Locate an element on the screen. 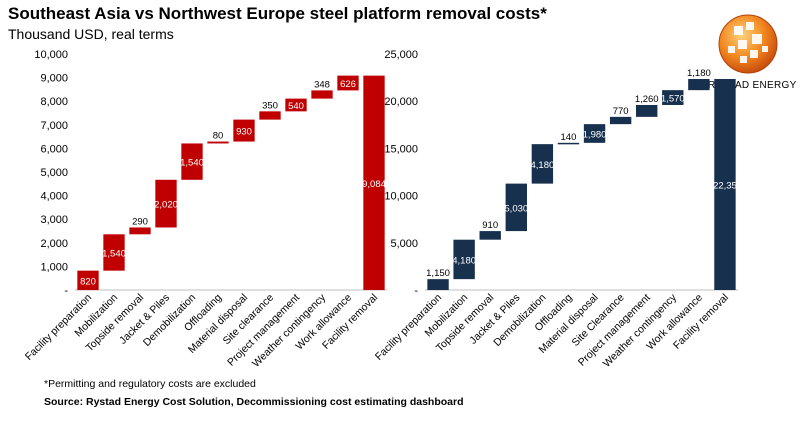 The image size is (801, 423). y-tick-label: 9,000 is located at coordinates (54, 79).